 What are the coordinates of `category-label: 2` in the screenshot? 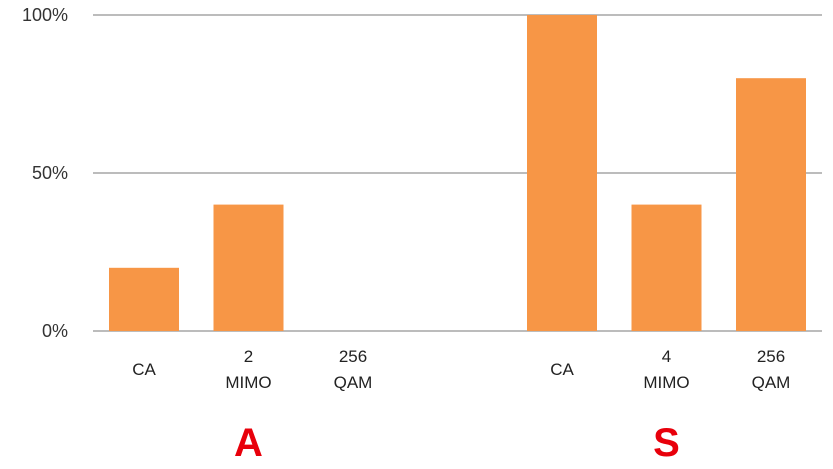 It's located at (248, 356).